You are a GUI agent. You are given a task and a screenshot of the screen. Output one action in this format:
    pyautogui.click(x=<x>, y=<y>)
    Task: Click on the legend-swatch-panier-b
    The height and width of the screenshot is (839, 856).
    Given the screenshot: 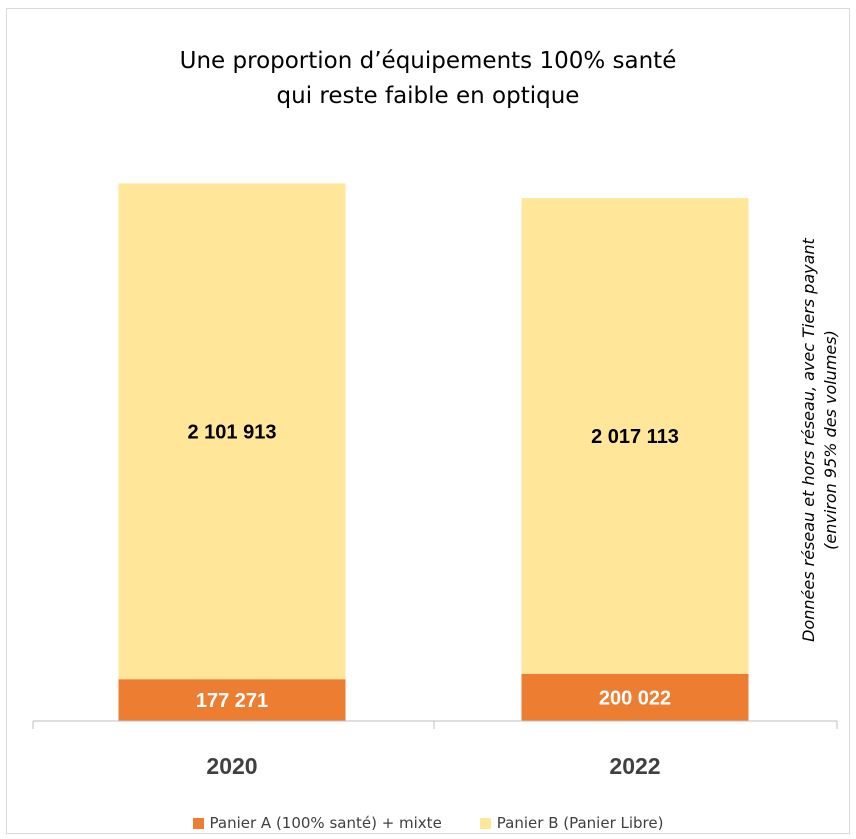 What is the action you would take?
    pyautogui.click(x=485, y=823)
    